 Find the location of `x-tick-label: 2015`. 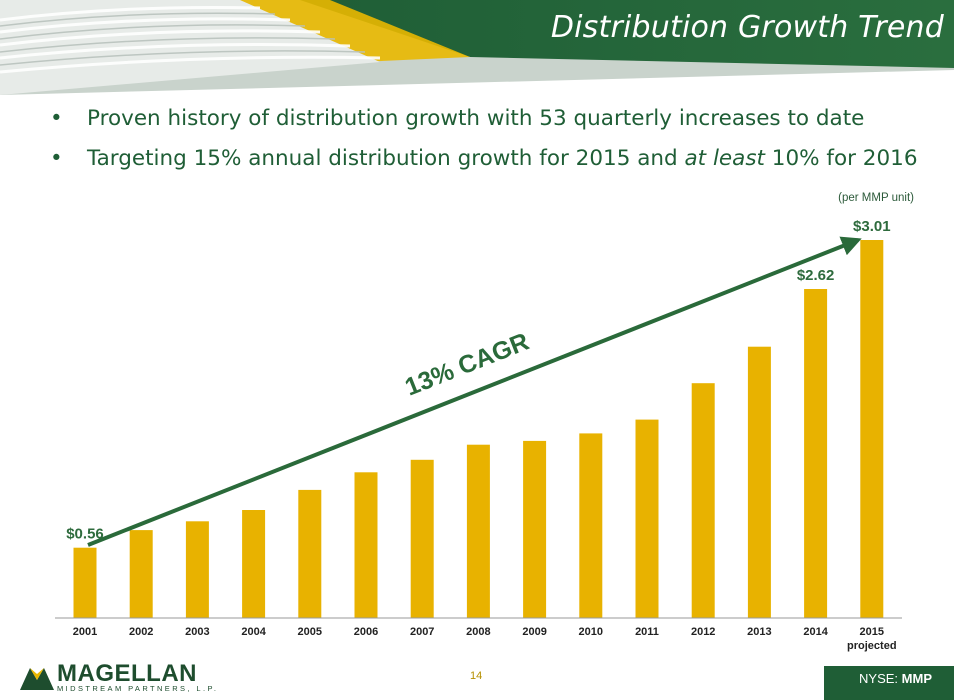

x-tick-label: 2015 is located at coordinates (872, 632).